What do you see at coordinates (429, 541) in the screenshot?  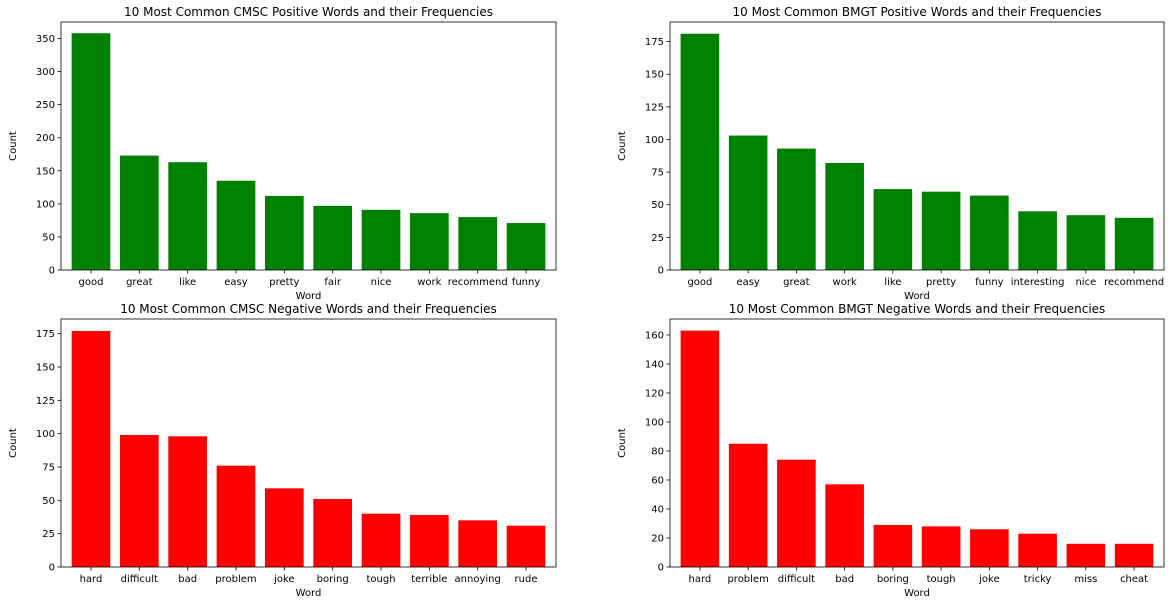 I see `bar-terrible` at bounding box center [429, 541].